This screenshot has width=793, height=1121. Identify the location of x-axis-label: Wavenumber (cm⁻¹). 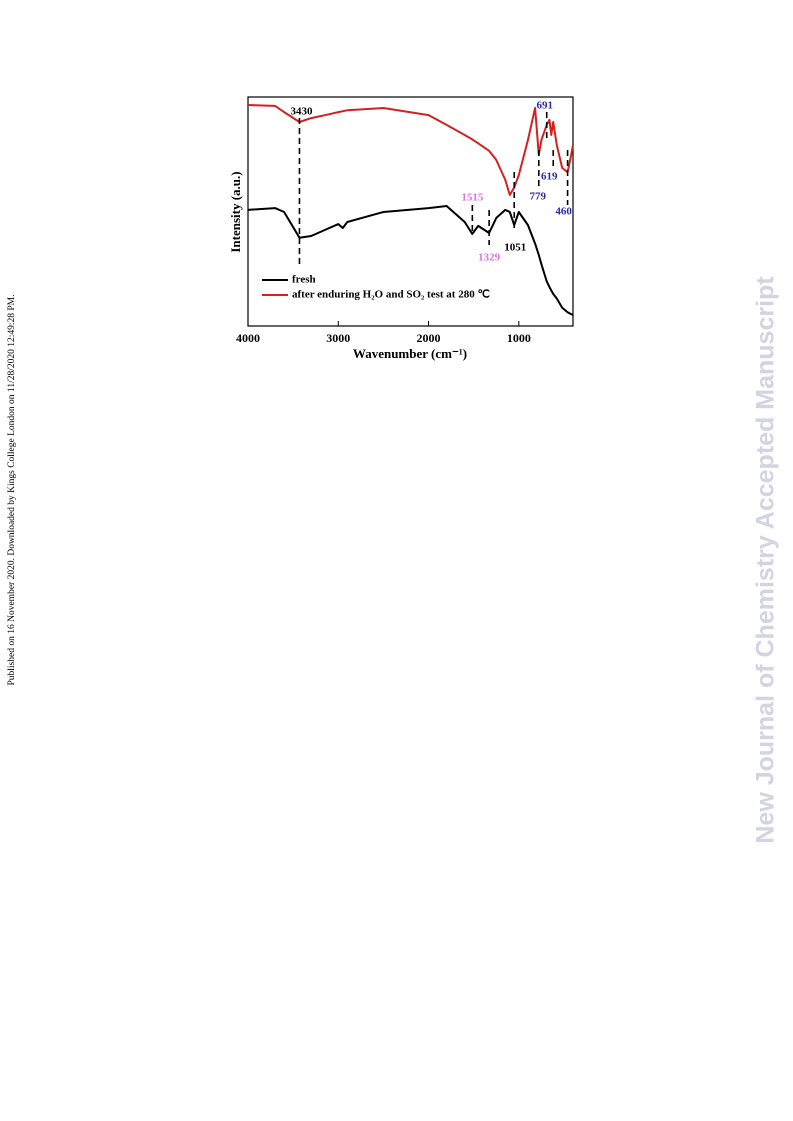
(410, 353).